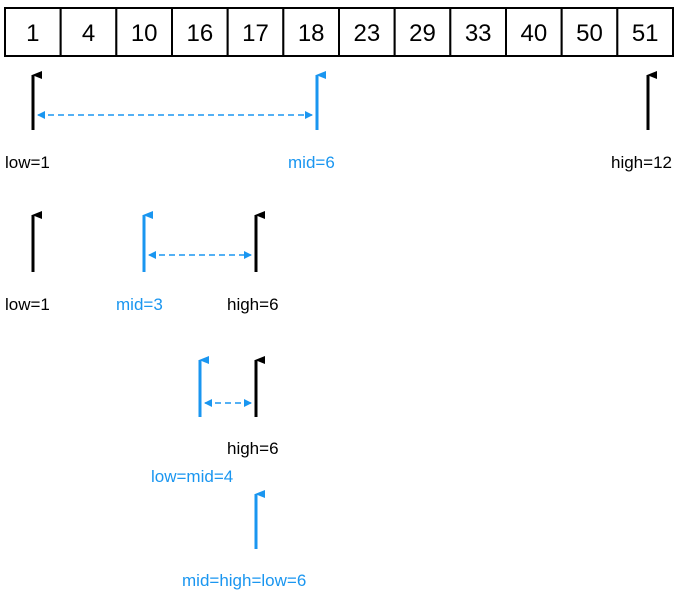  I want to click on mid-label: mid=6, so click(311, 162).